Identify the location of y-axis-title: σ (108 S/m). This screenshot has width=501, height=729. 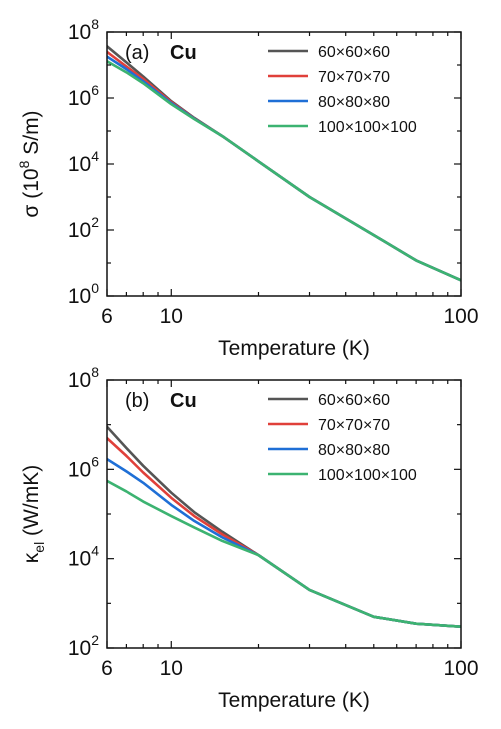
(29, 163).